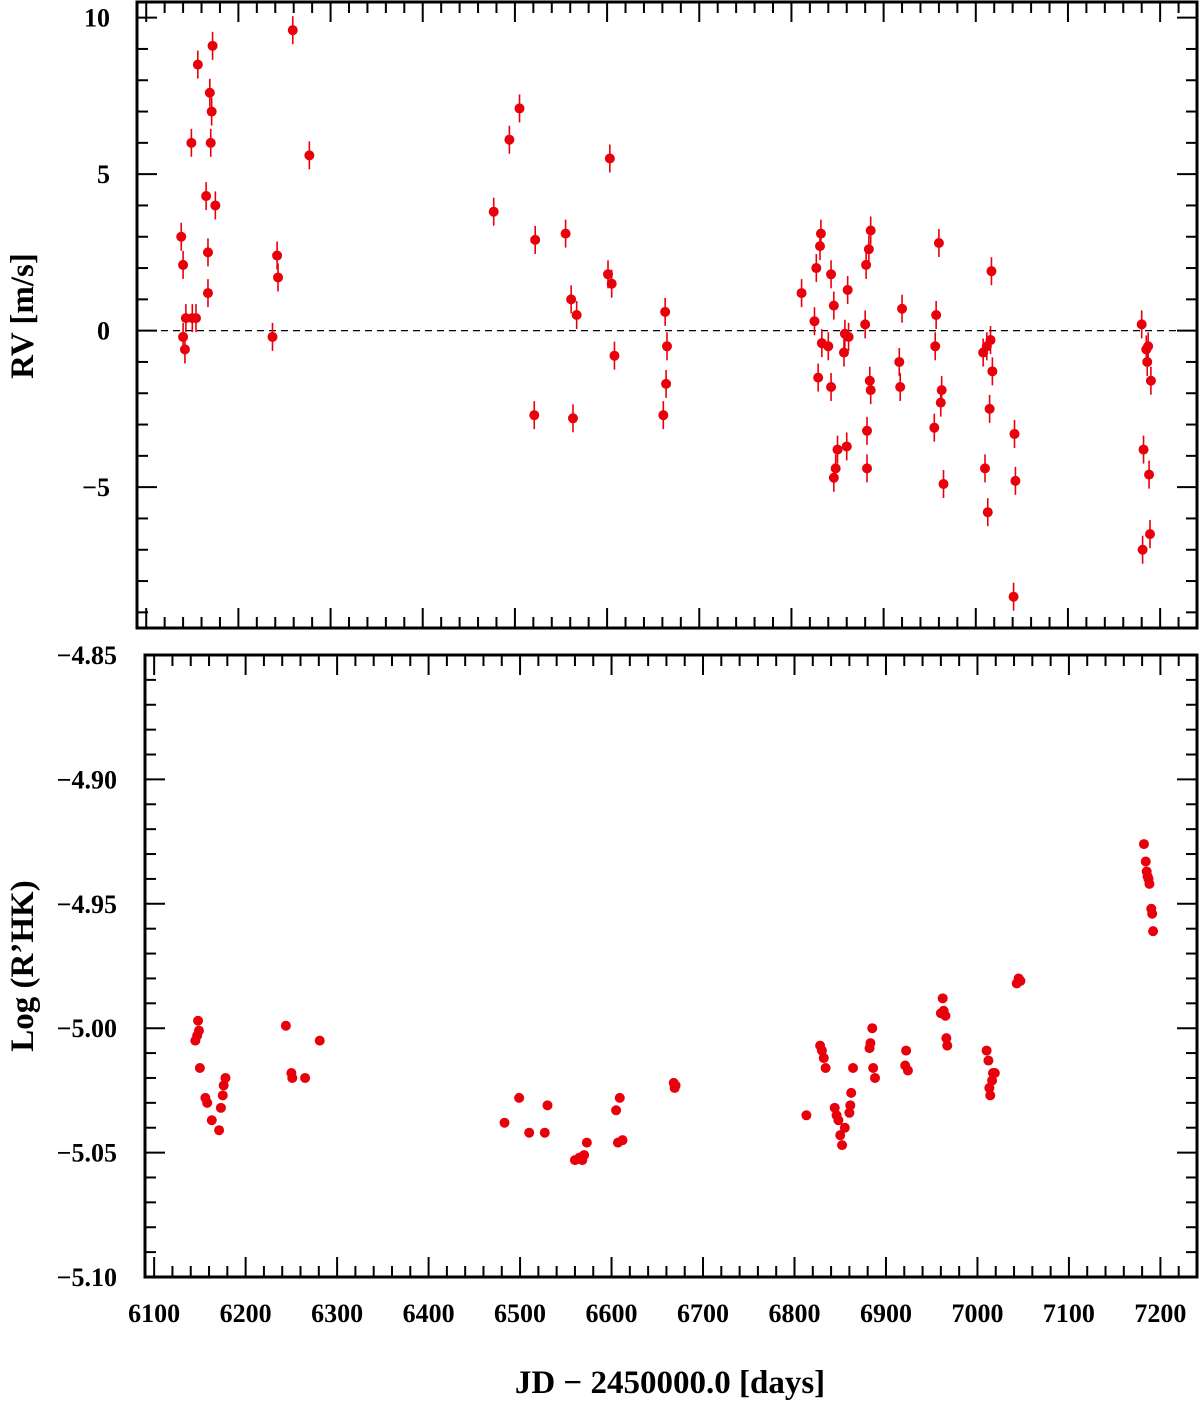 This screenshot has width=1200, height=1407. What do you see at coordinates (612, 1313) in the screenshot?
I see `x-tick-label: 6600` at bounding box center [612, 1313].